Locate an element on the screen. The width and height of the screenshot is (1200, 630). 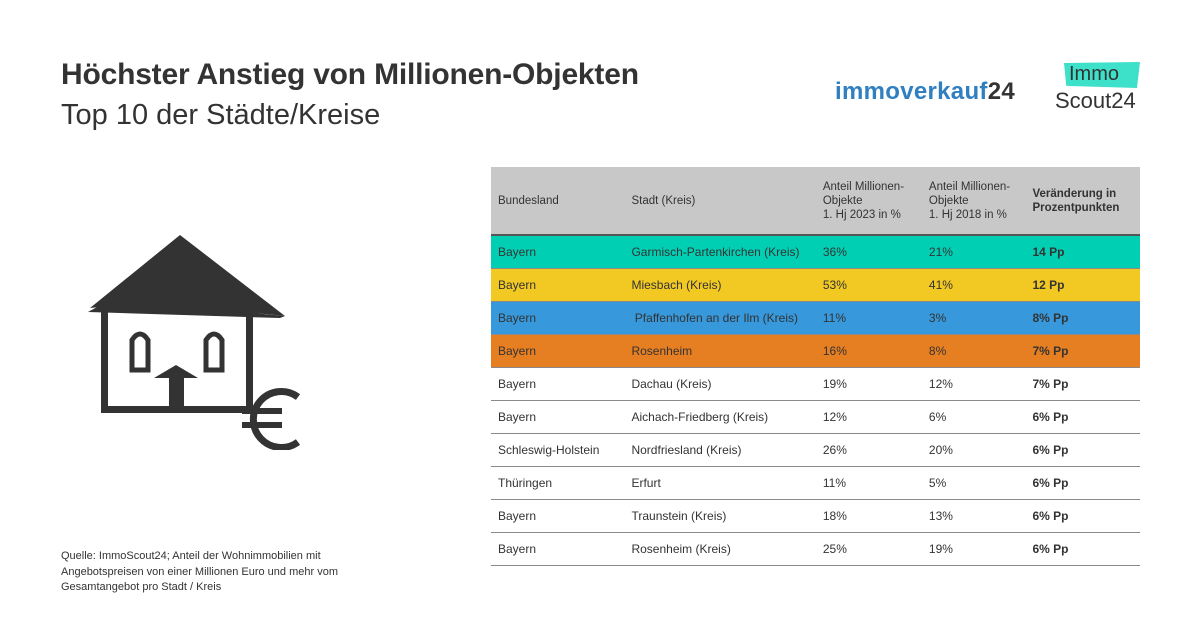
immoverkauf24-logo: immoverkauf24 is located at coordinates (925, 92).